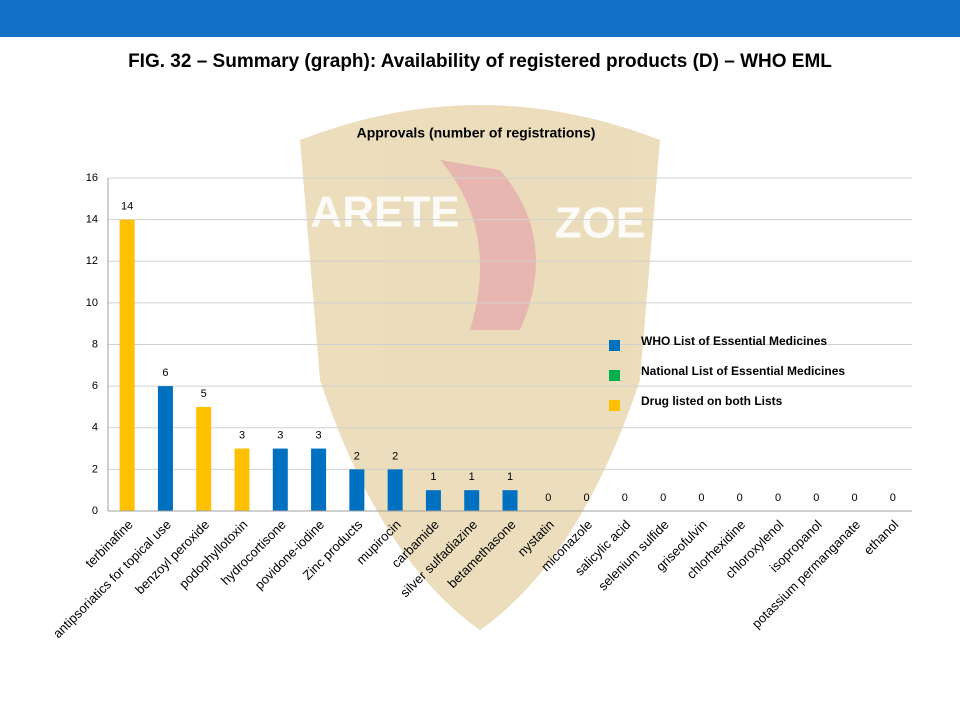  What do you see at coordinates (734, 341) in the screenshot?
I see `legend-label: WHO List of Essential Medicines` at bounding box center [734, 341].